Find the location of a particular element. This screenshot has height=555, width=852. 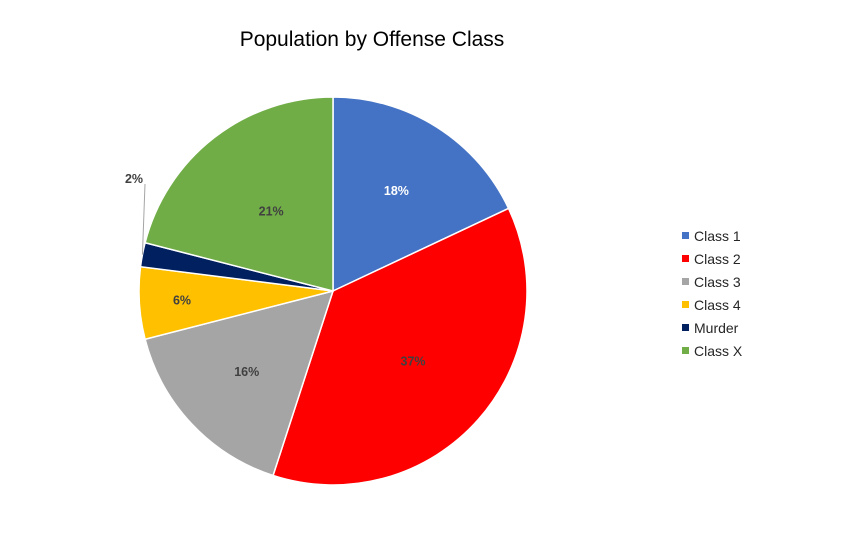

legend-label: Class 3 is located at coordinates (717, 281).